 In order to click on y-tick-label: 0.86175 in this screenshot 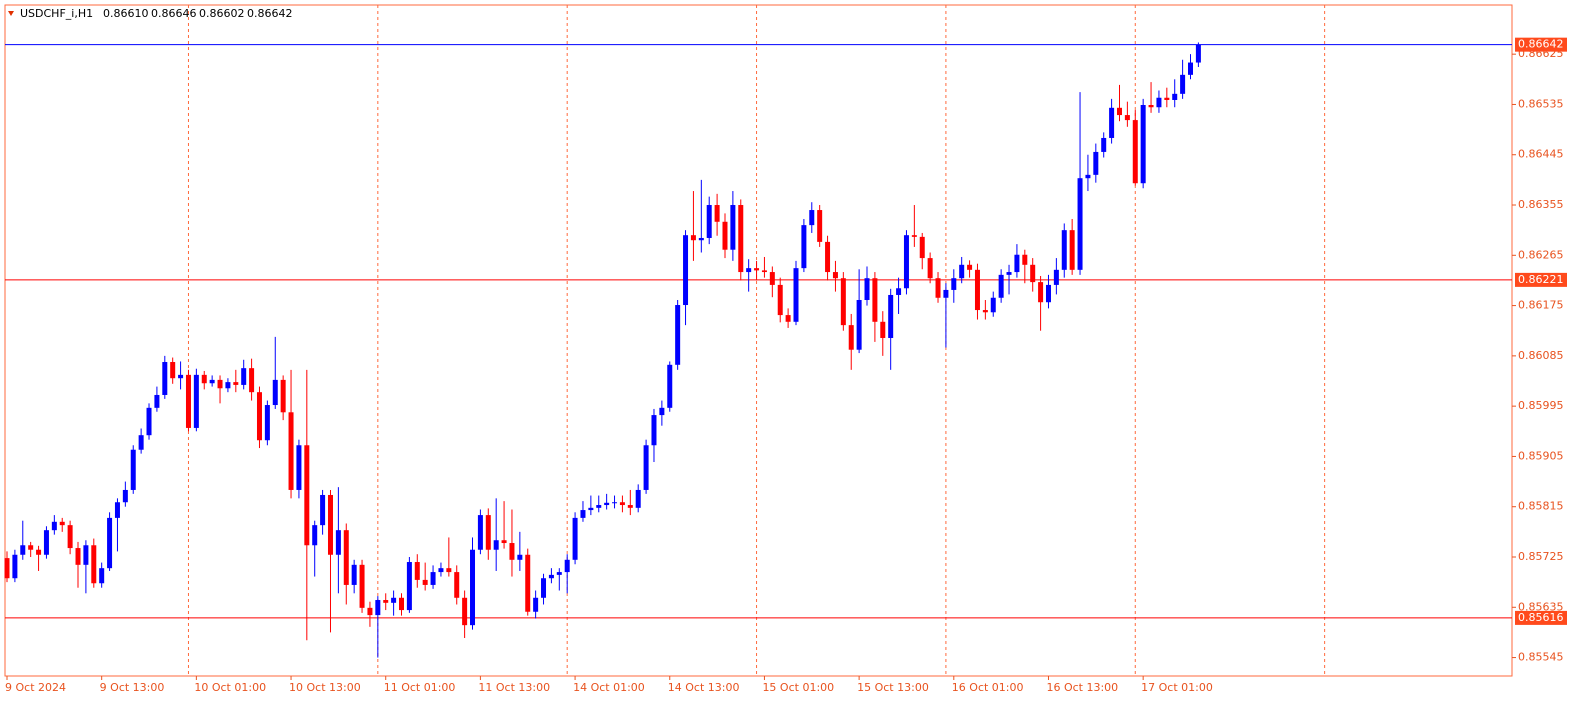, I will do `click(1541, 305)`.